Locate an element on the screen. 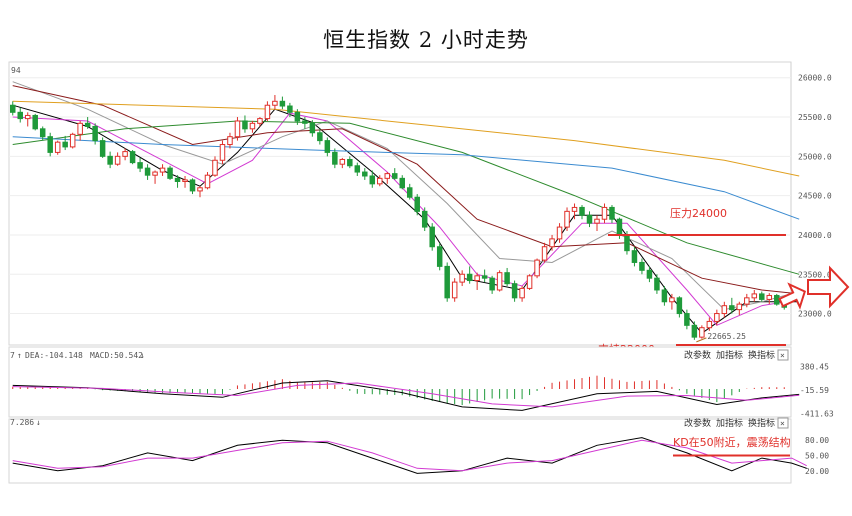  down-arrow-icon: ↓ is located at coordinates (142, 355).